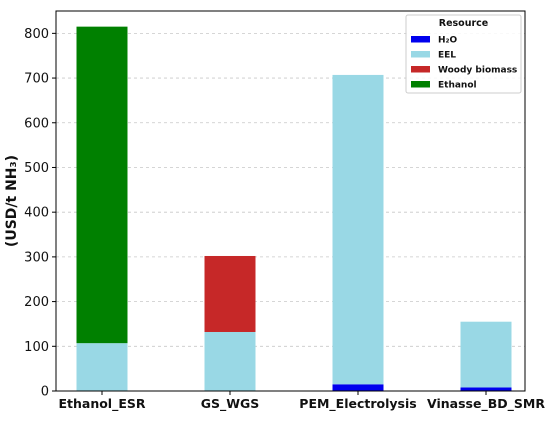 Image resolution: width=550 pixels, height=421 pixels. Describe the element at coordinates (36, 213) in the screenshot. I see `y-tick-label: 400` at that location.